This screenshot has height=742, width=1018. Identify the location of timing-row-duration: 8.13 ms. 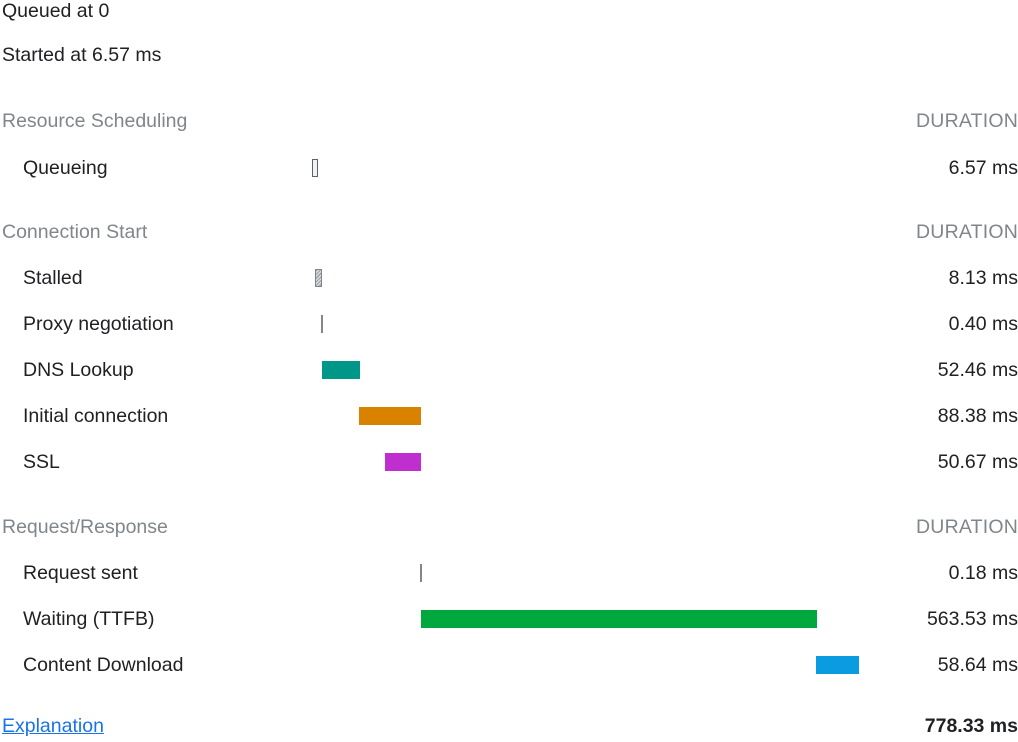
(983, 278).